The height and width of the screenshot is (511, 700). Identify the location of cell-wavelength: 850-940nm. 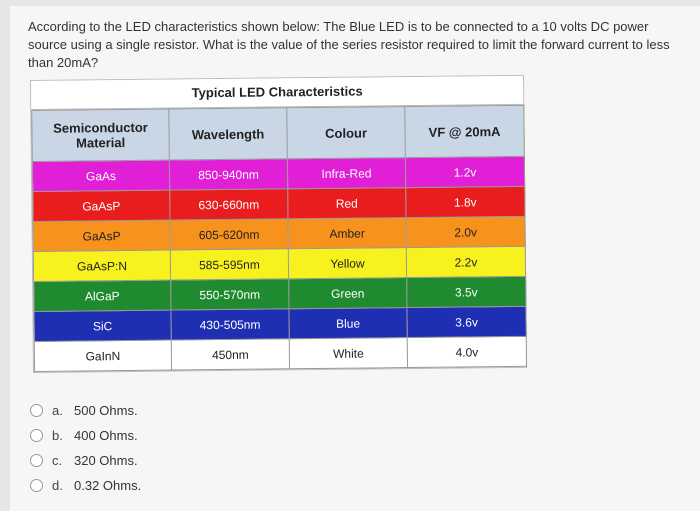
(228, 174).